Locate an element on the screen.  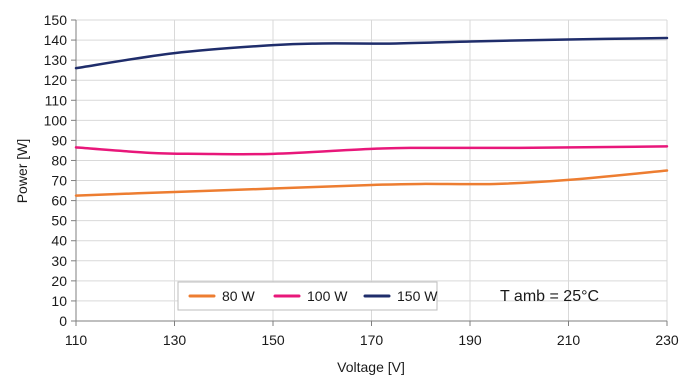
y-tick-label: 80 is located at coordinates (59, 160).